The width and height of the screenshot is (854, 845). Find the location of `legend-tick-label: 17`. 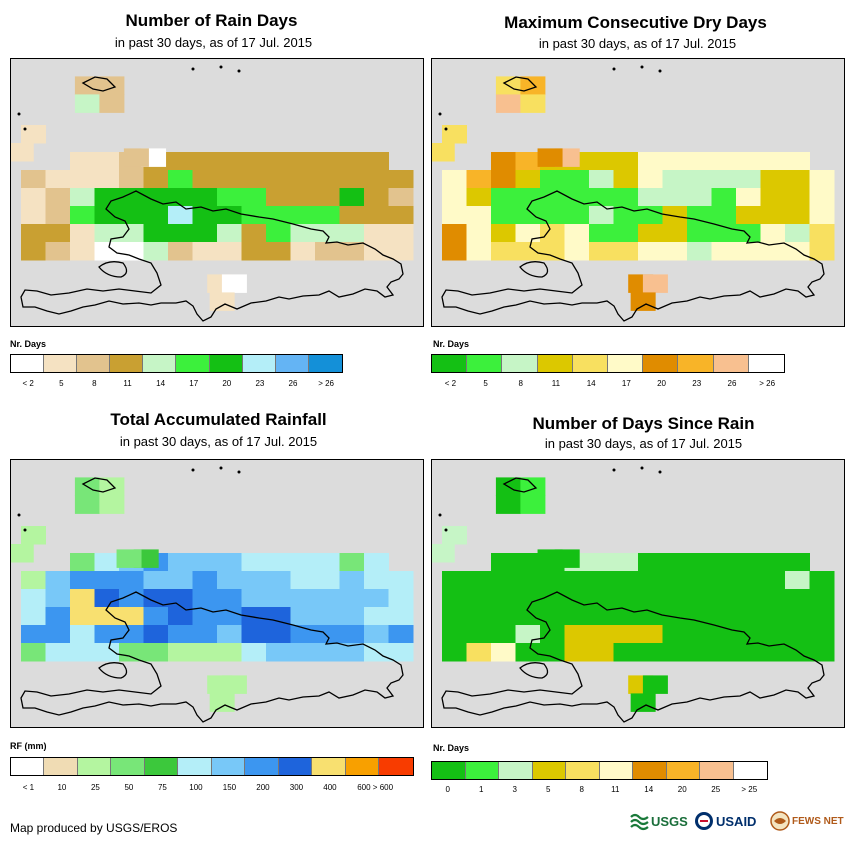

legend-tick-label: 17 is located at coordinates (194, 383).